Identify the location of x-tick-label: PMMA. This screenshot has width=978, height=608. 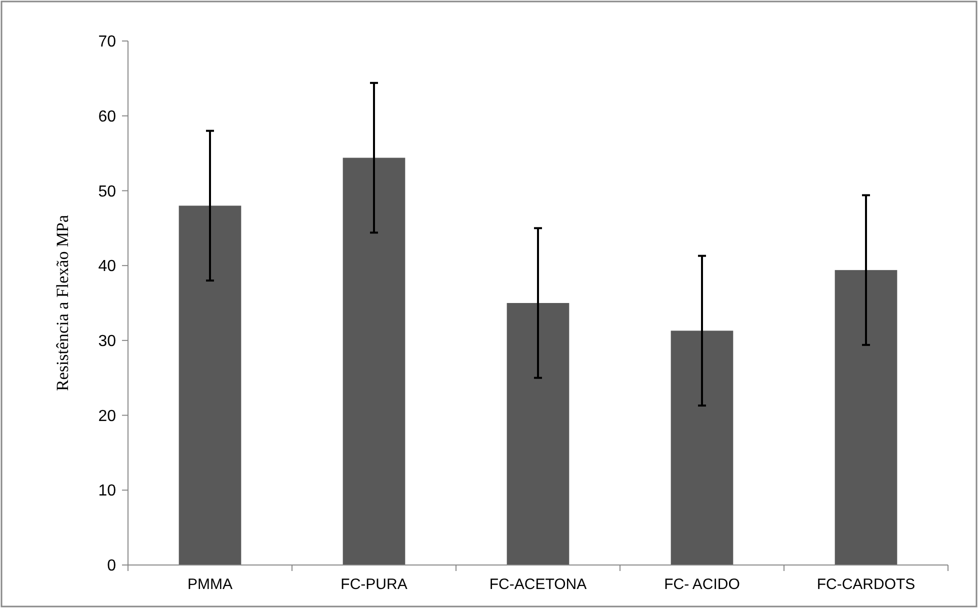
(210, 584).